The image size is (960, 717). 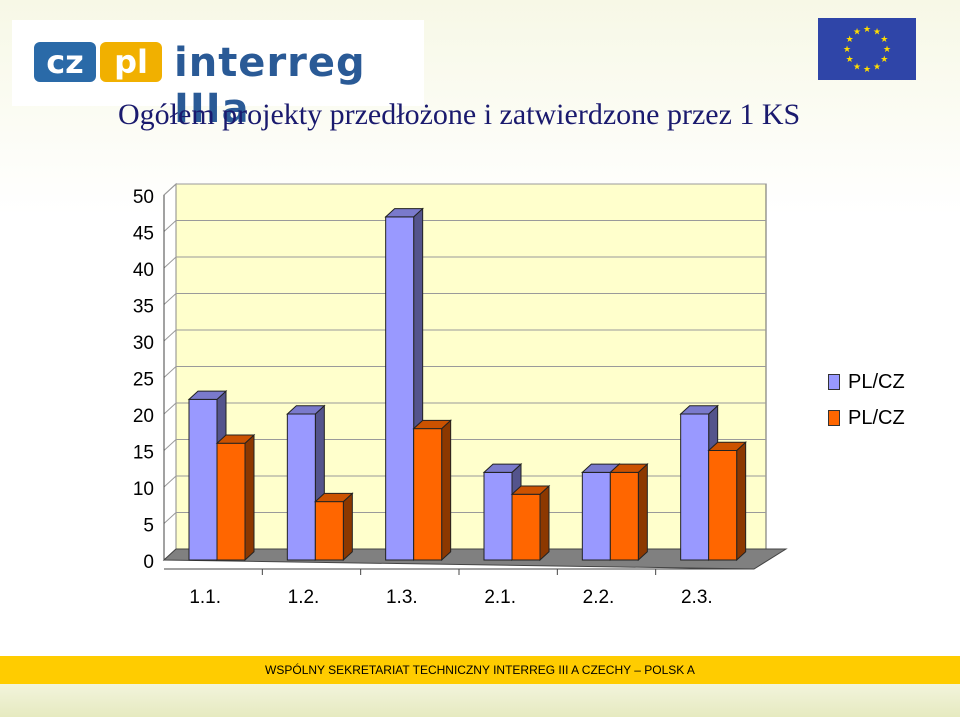 I want to click on y-tick-label: 50, so click(x=143, y=197).